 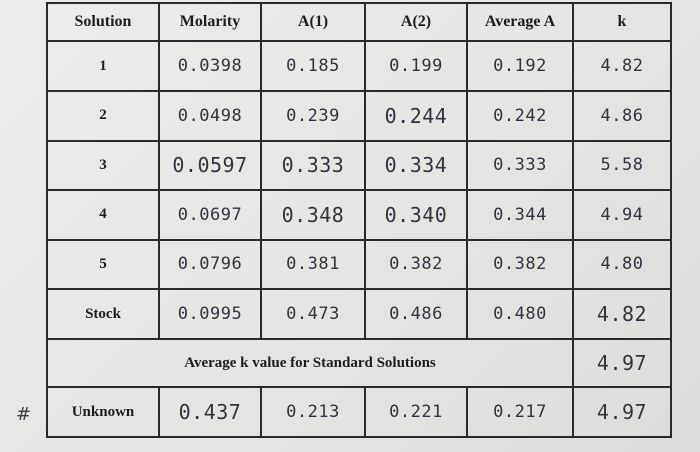 I want to click on a1-cell: 0.473, so click(x=313, y=314).